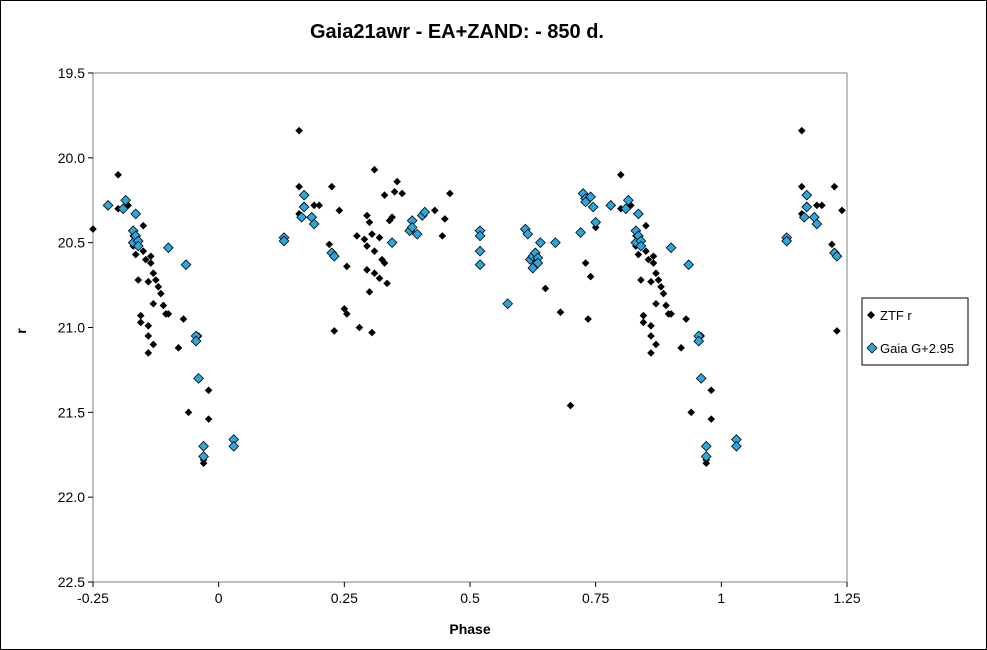  I want to click on legend-marker-ztf, so click(871, 315).